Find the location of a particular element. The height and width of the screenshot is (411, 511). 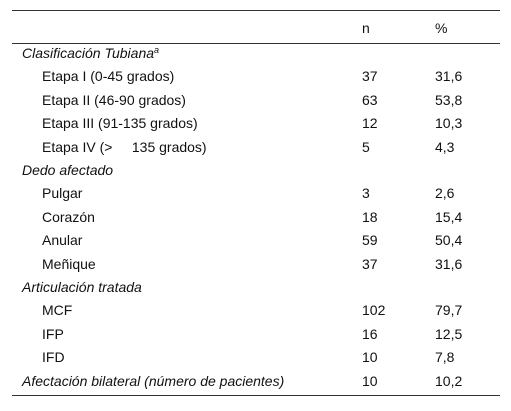

row-label: IFD is located at coordinates (53, 357).